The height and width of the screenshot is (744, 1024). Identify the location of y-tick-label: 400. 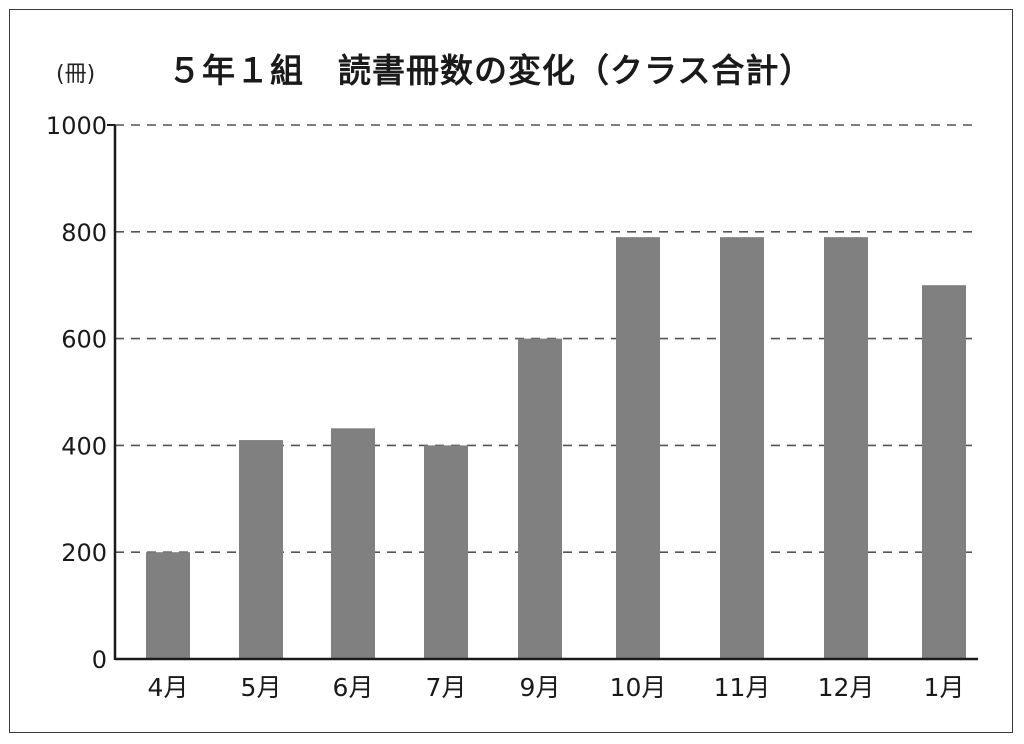
(84, 446).